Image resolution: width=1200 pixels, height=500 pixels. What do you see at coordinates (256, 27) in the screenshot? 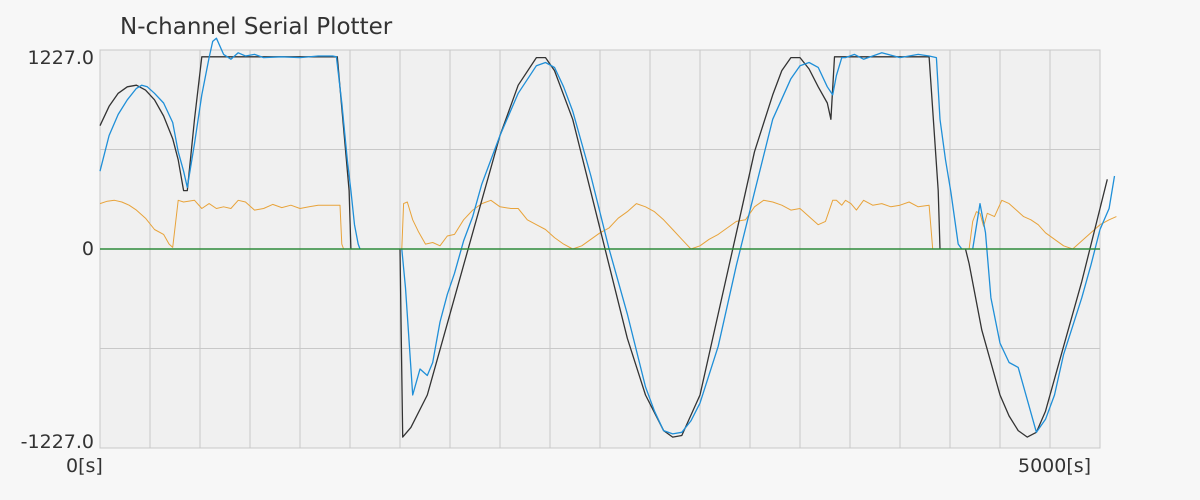
I see `chart-title: N-channel Serial Plotter` at bounding box center [256, 27].